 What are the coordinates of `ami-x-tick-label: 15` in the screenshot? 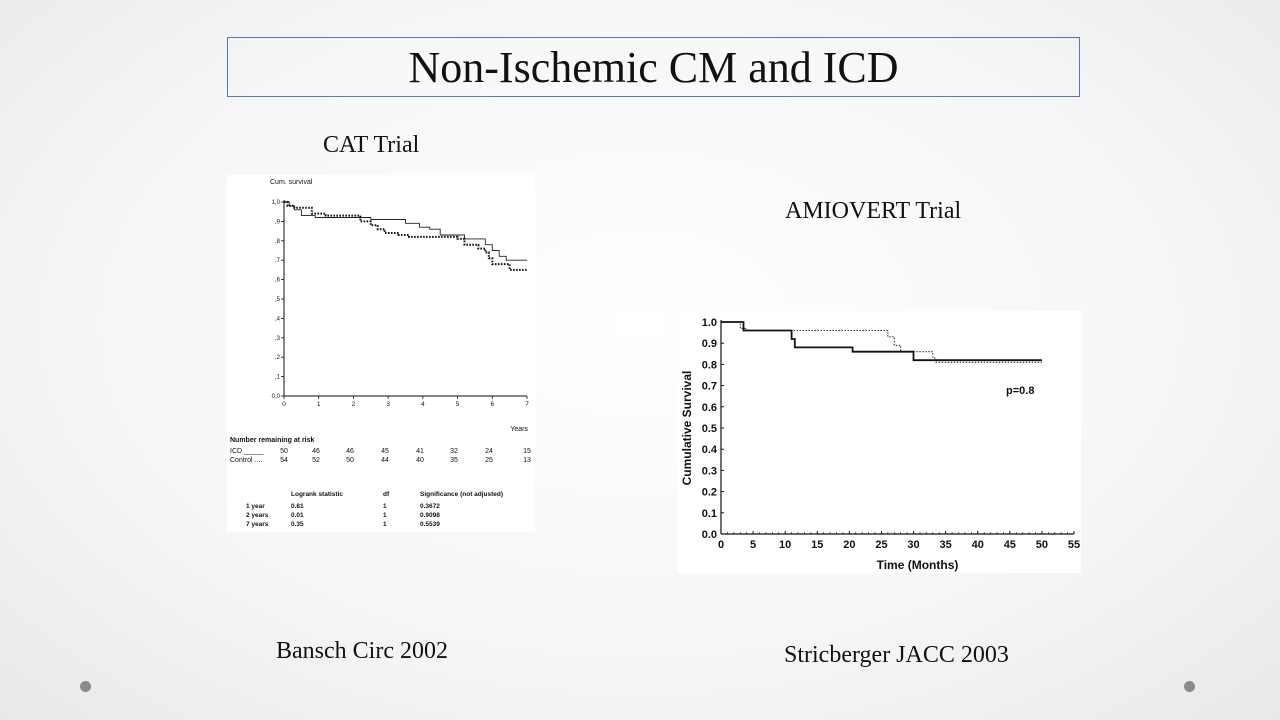 It's located at (817, 545).